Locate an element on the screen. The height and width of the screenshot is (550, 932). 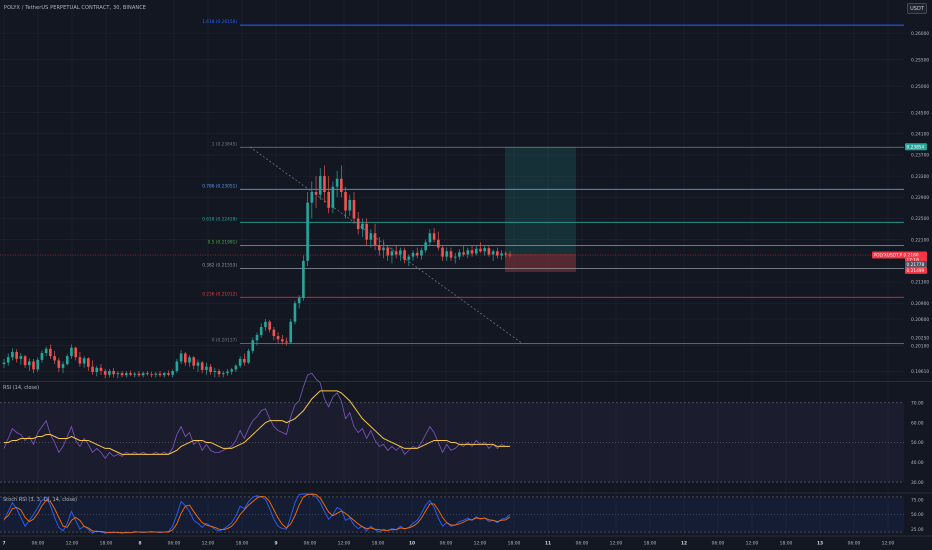
price-axis-label: 0.20250 is located at coordinates (920, 338).